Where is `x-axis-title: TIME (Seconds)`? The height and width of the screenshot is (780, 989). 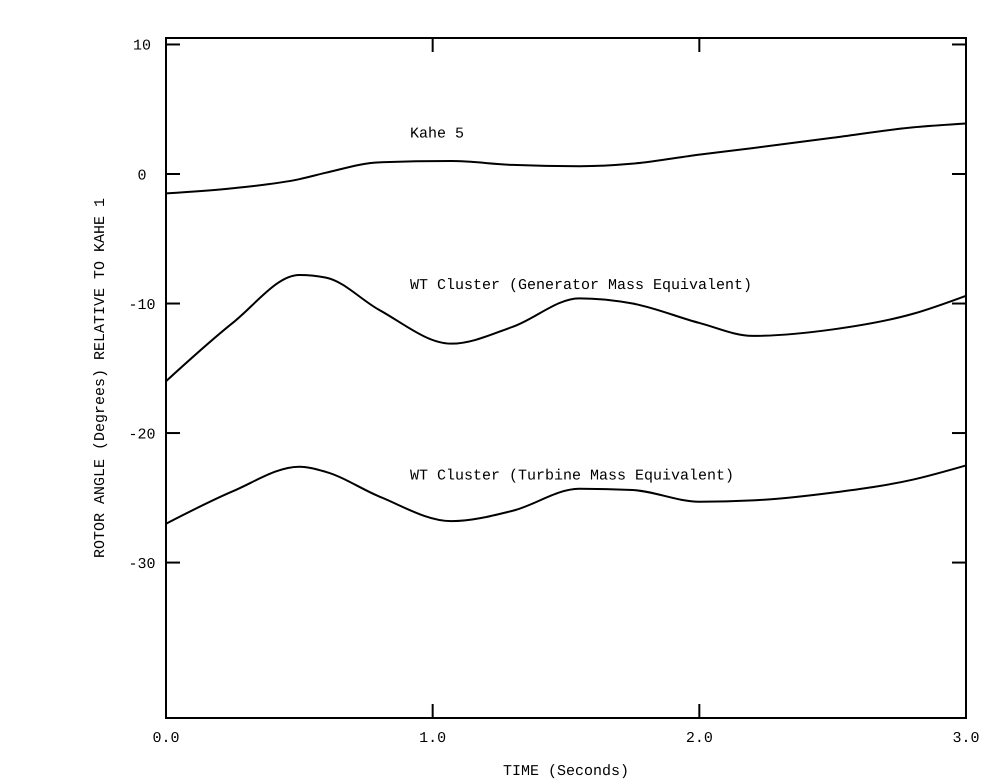
x-axis-title: TIME (Seconds) is located at coordinates (566, 771).